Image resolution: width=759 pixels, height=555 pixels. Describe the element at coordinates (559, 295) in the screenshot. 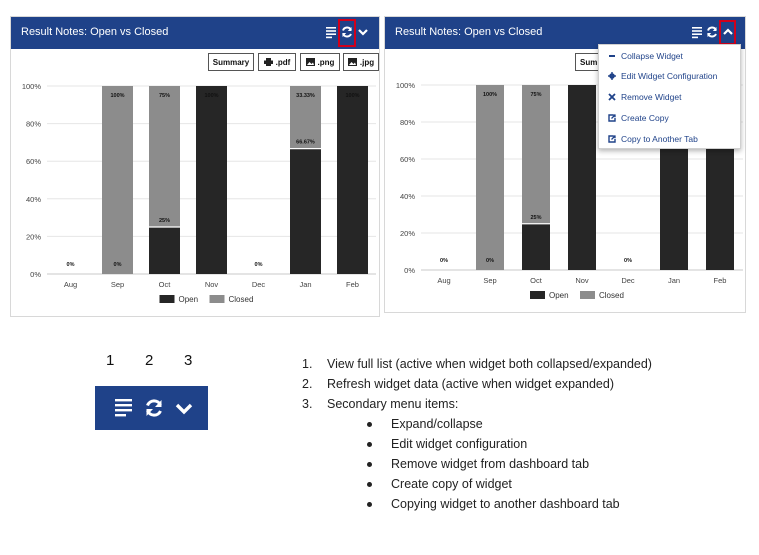

I see `legend-label-open: Open` at that location.